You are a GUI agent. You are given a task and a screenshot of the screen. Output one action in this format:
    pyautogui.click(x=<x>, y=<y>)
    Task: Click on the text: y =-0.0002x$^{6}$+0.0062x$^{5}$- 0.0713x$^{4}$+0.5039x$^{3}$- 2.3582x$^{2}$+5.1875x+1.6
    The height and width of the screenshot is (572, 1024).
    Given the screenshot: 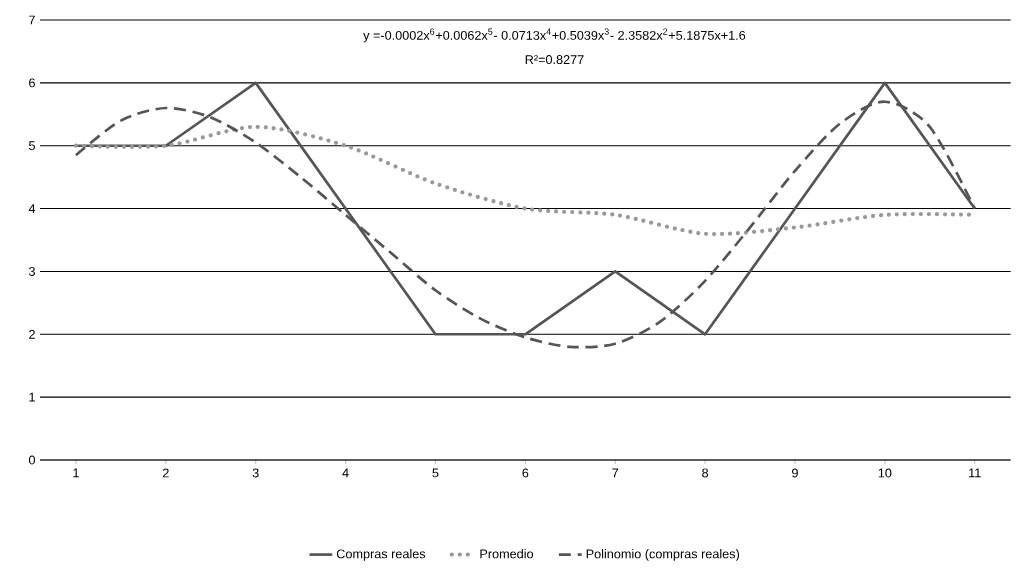 What is the action you would take?
    pyautogui.click(x=554, y=35)
    